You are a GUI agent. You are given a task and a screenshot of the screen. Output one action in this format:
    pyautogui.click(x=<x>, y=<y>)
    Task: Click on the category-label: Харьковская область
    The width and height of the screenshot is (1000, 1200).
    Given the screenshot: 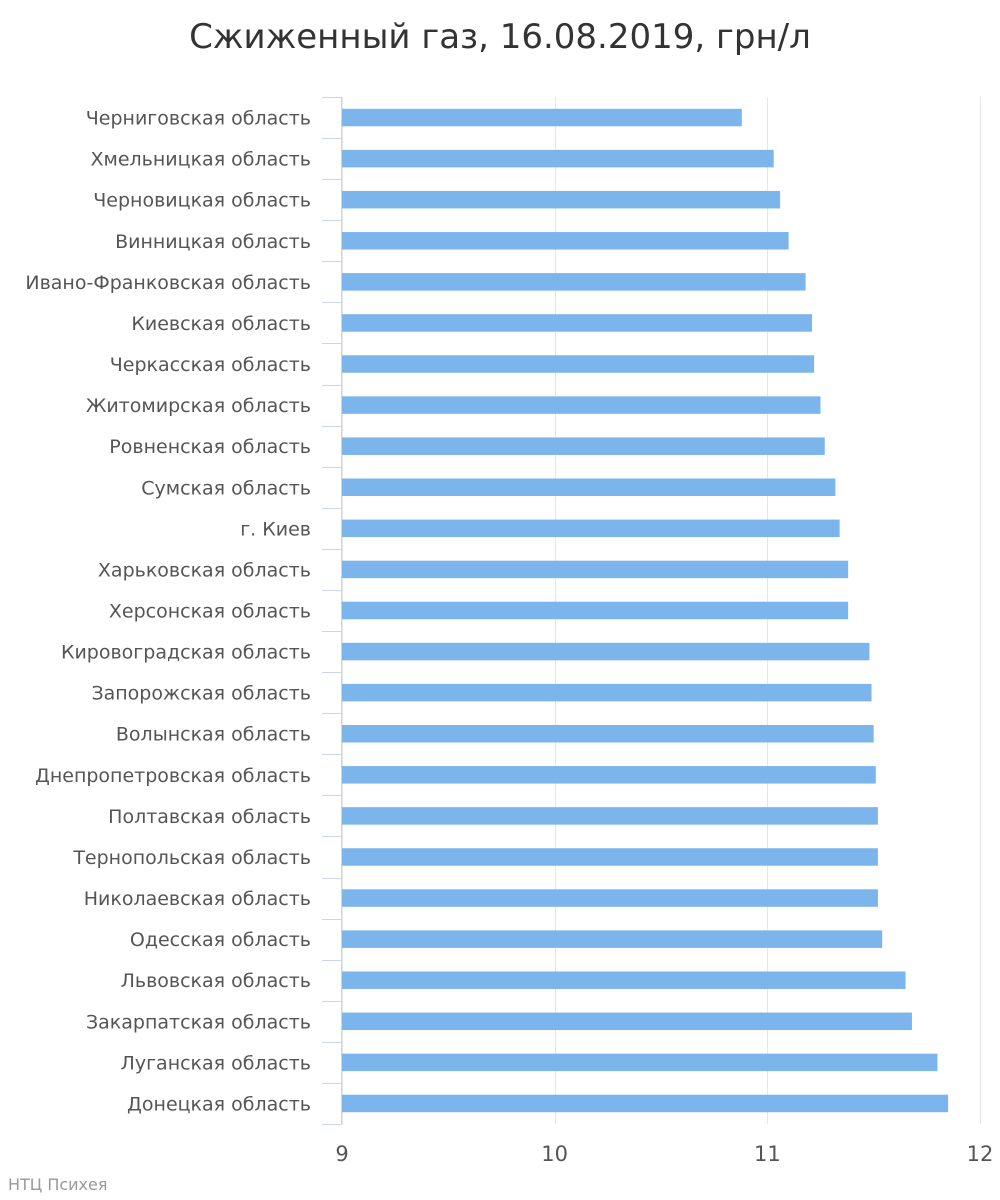 What is the action you would take?
    pyautogui.click(x=204, y=570)
    